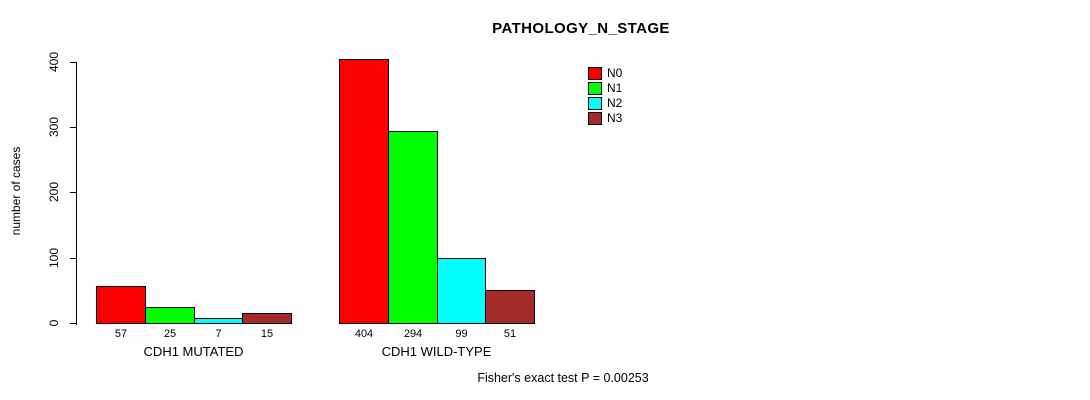 This screenshot has height=400, width=1090. I want to click on y-tick-label: 100, so click(54, 258).